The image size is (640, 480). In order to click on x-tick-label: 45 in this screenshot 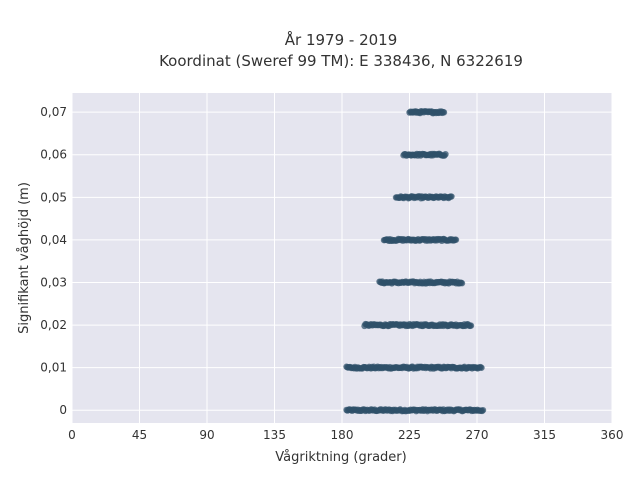, I will do `click(139, 435)`.